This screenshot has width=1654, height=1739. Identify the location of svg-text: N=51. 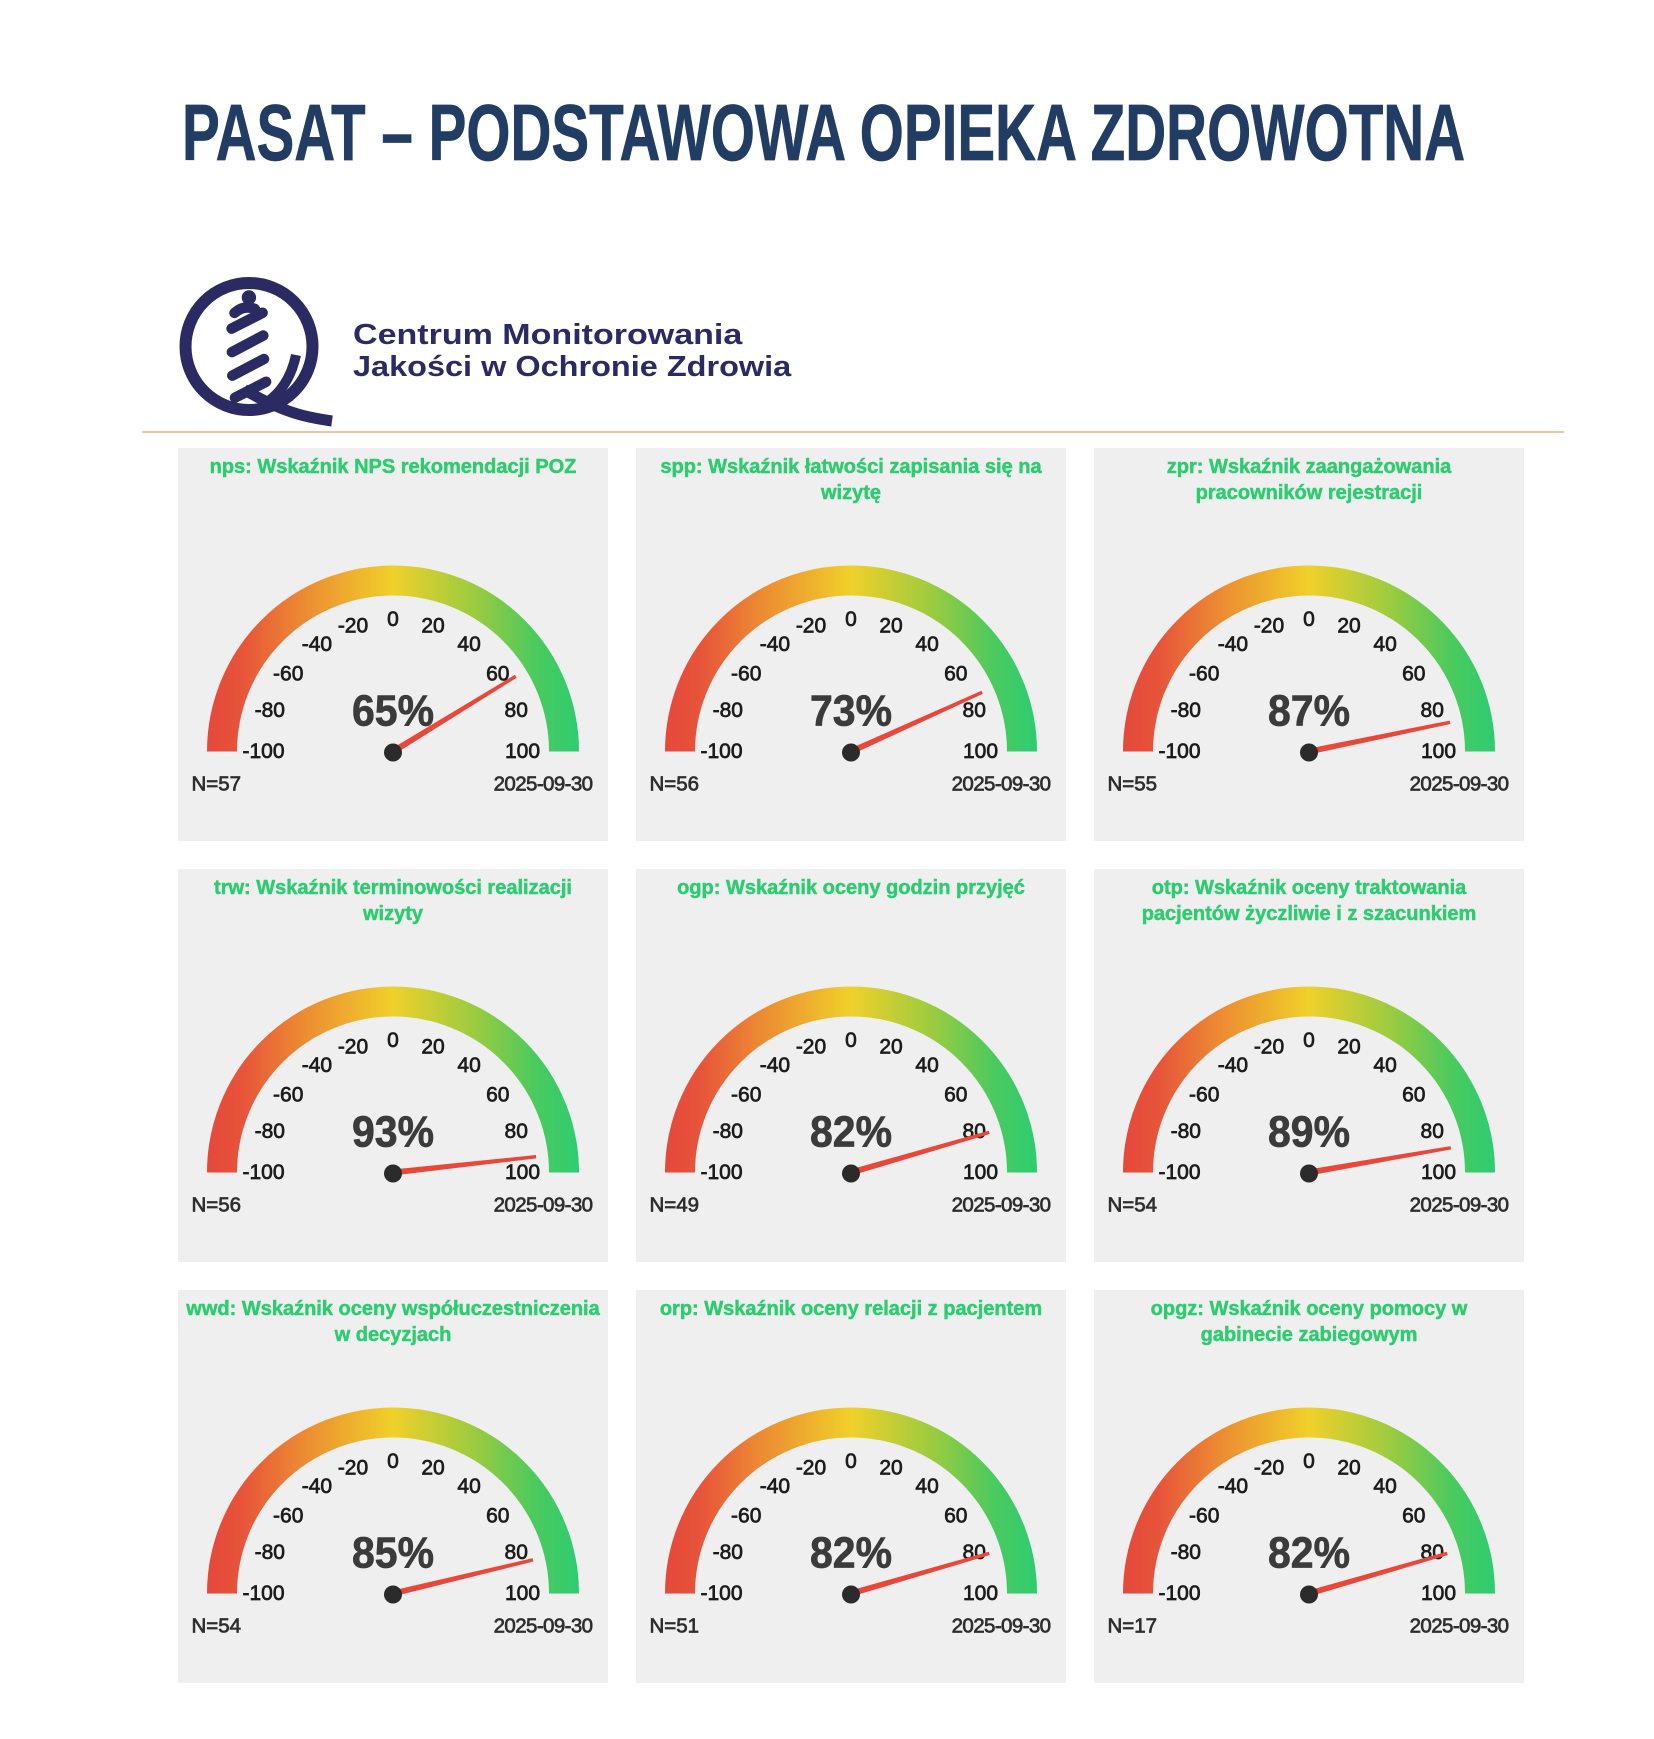
(675, 1626).